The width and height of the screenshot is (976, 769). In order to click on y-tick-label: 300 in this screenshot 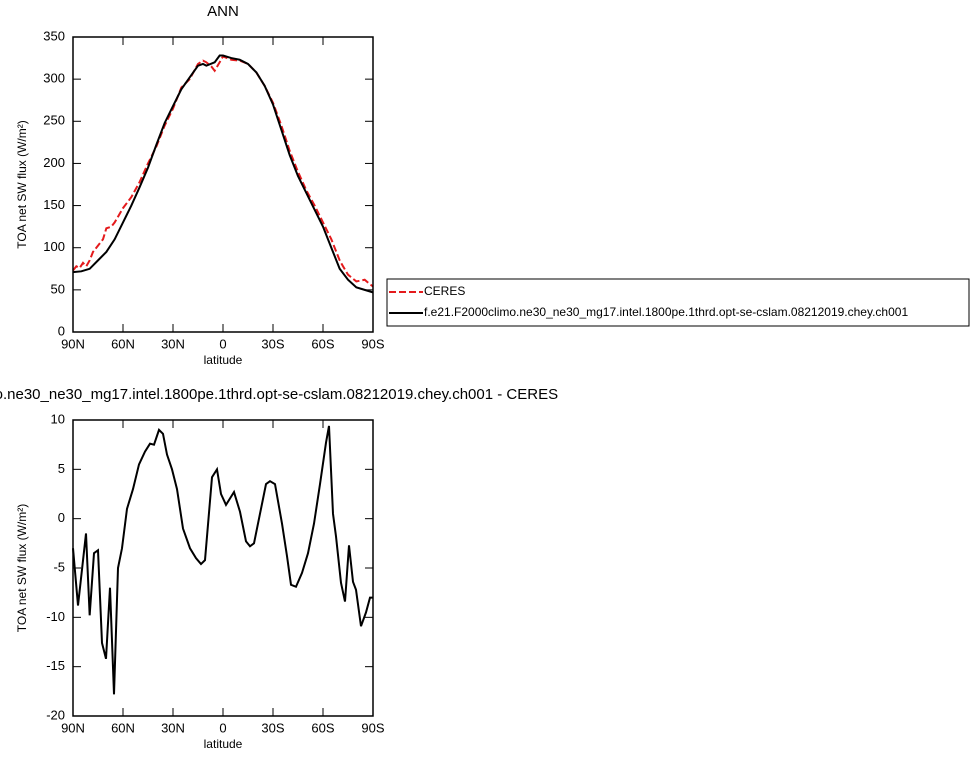, I will do `click(54, 78)`.